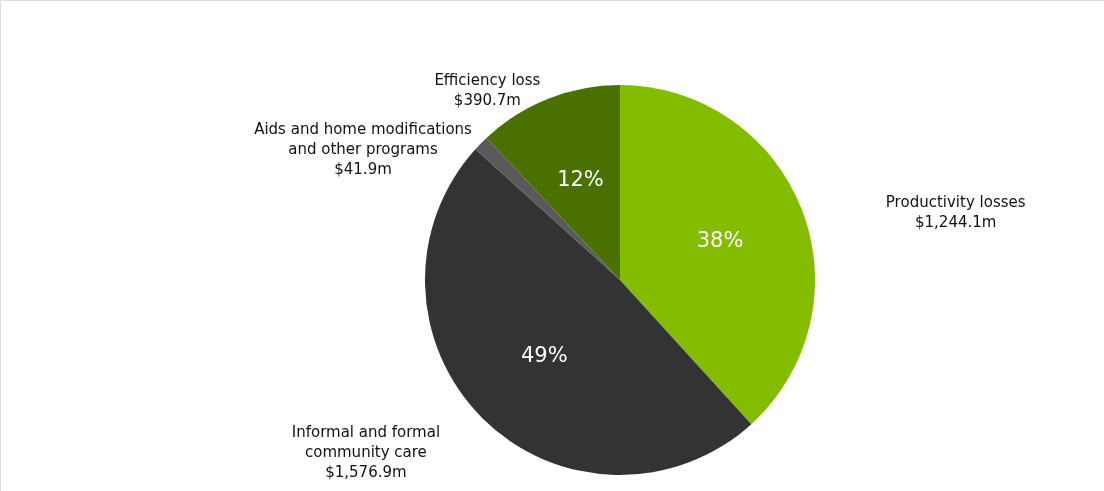  I want to click on slice-label: Aids and home modifications and other programs, so click(363, 139).